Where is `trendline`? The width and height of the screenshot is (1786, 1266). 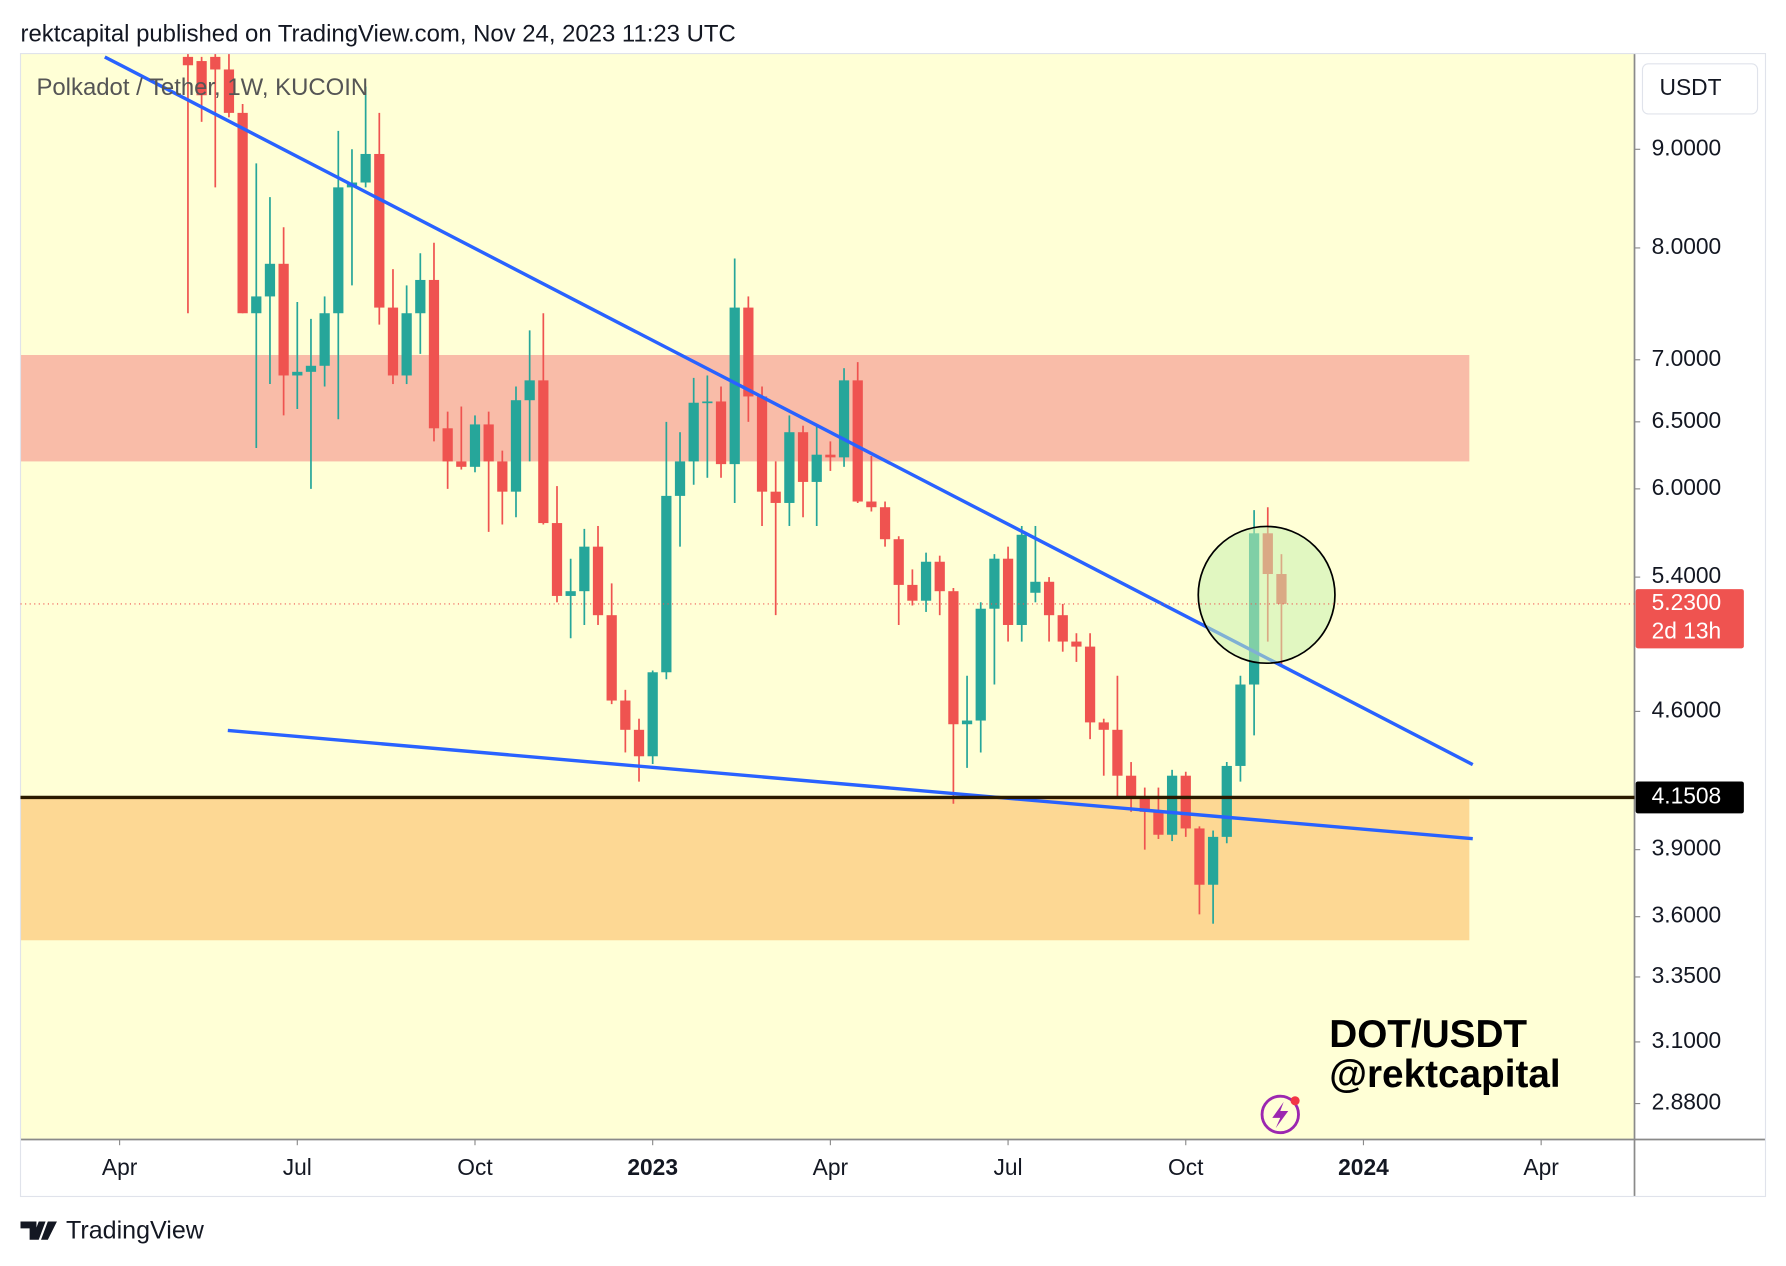 trendline is located at coordinates (850, 784).